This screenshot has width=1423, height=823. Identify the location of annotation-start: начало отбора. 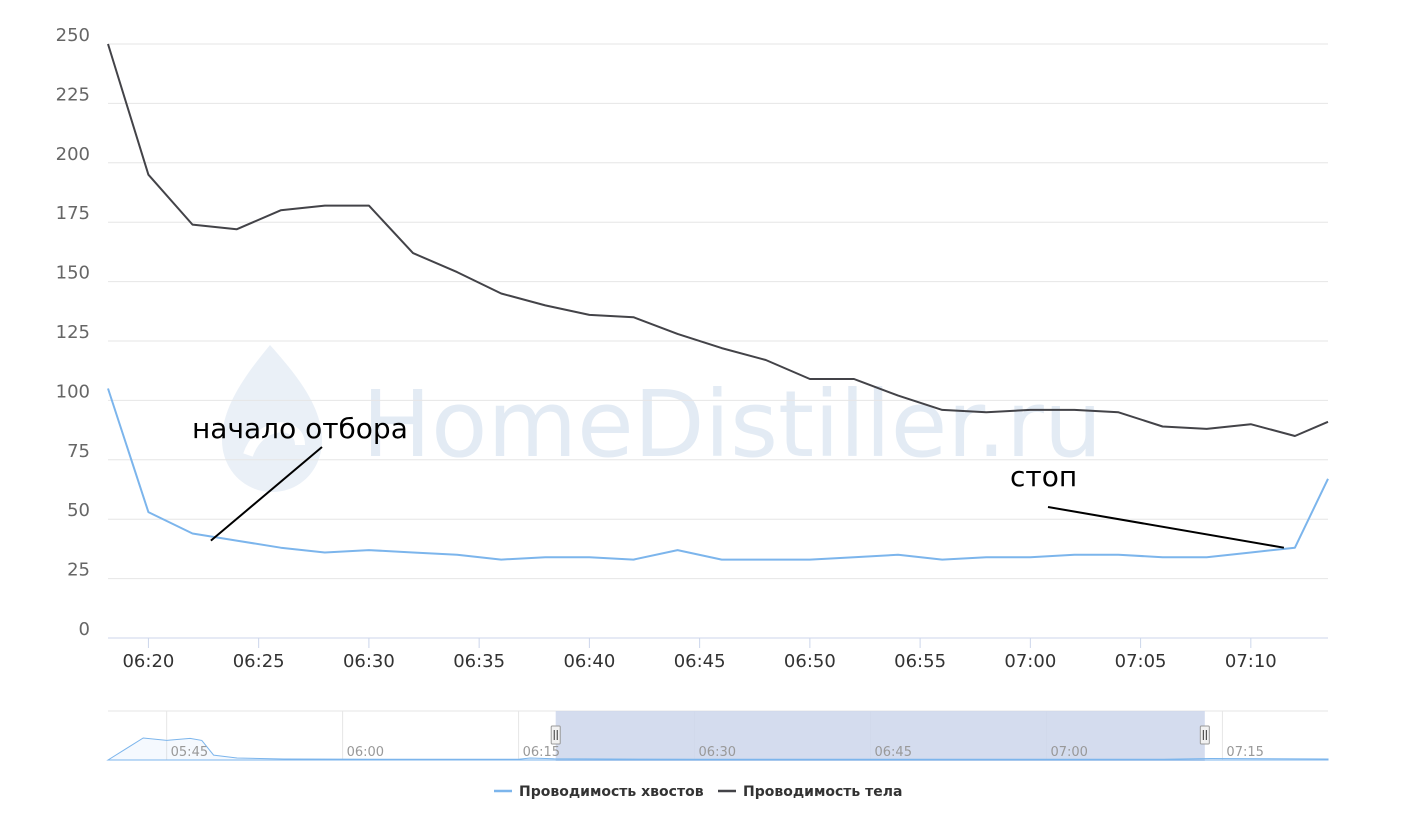
(300, 477).